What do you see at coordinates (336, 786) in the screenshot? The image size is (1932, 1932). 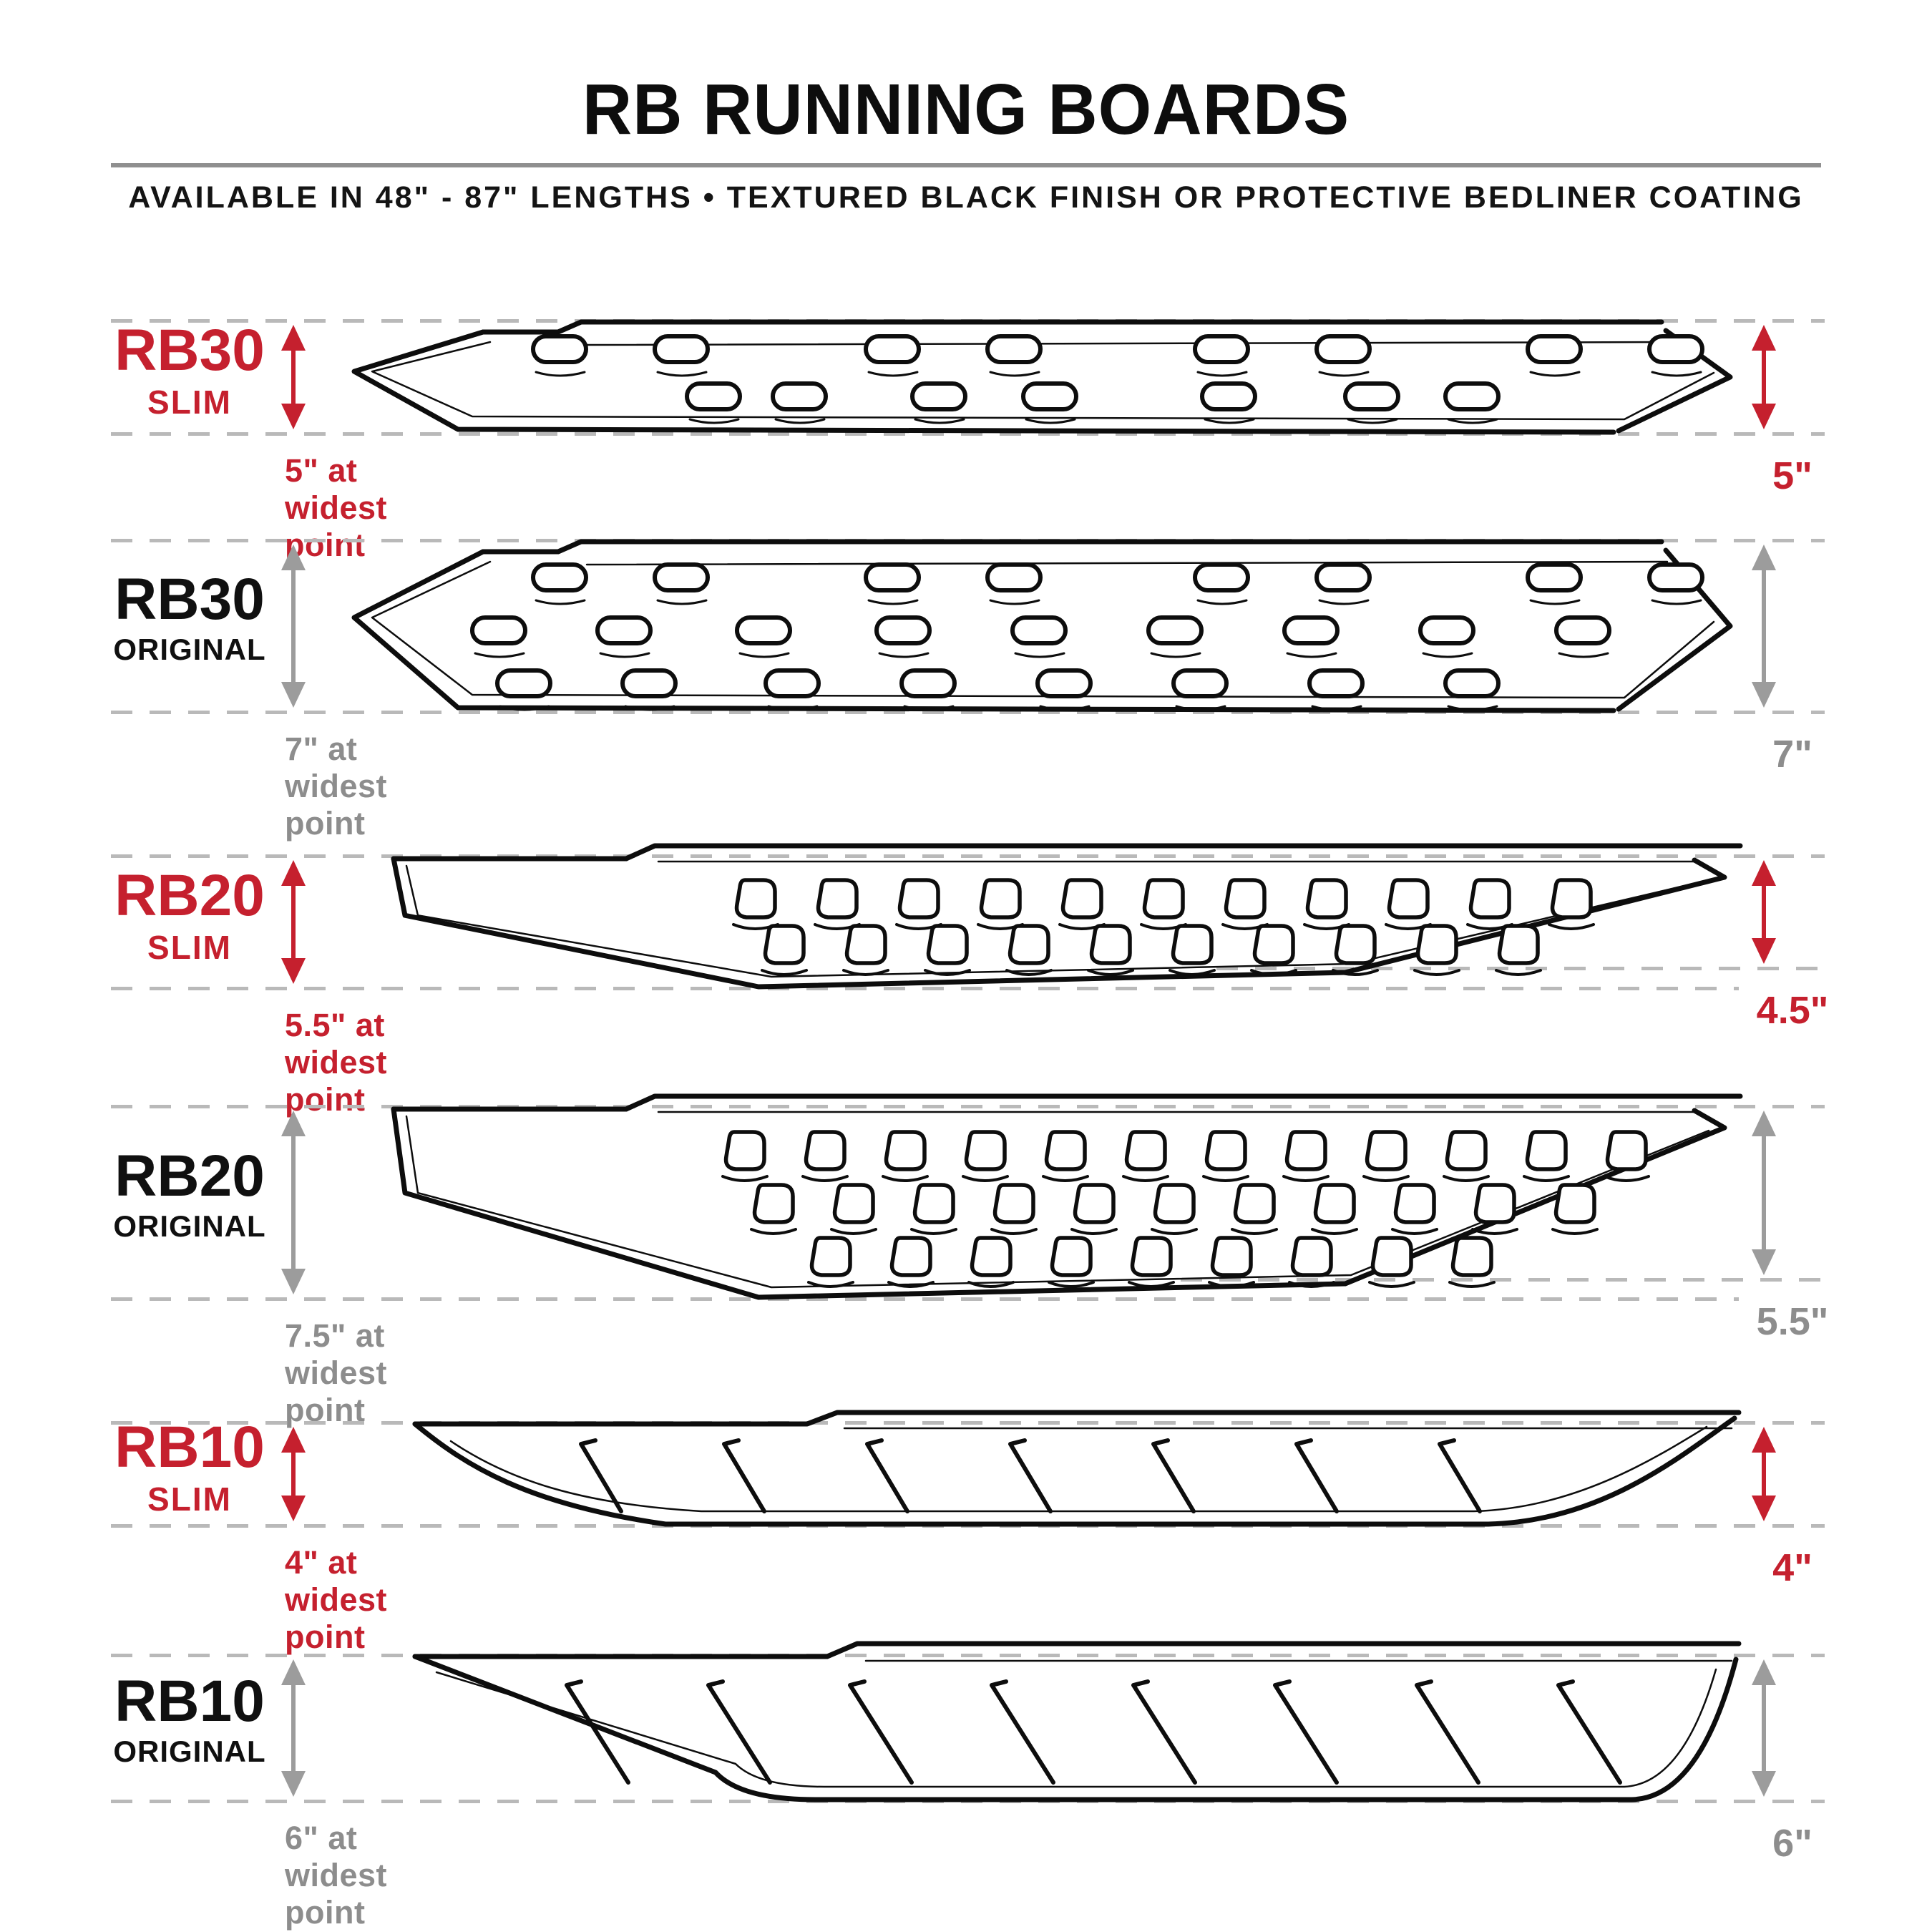 I see `widest-point-label: 7" at widest point` at bounding box center [336, 786].